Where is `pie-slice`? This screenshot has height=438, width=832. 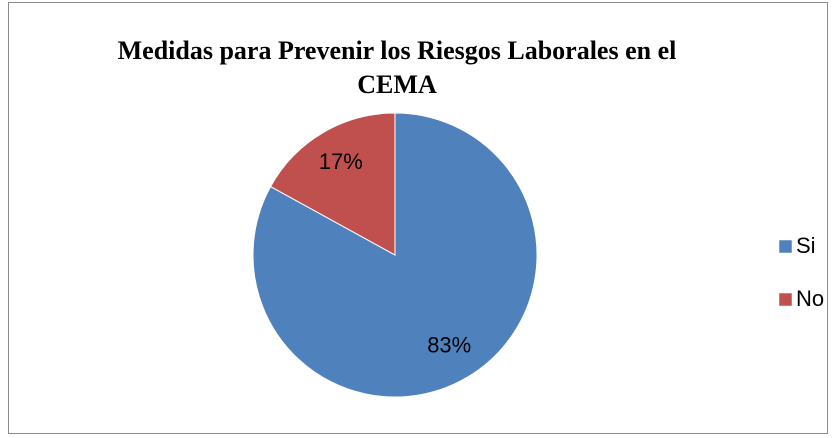 pie-slice is located at coordinates (332, 184).